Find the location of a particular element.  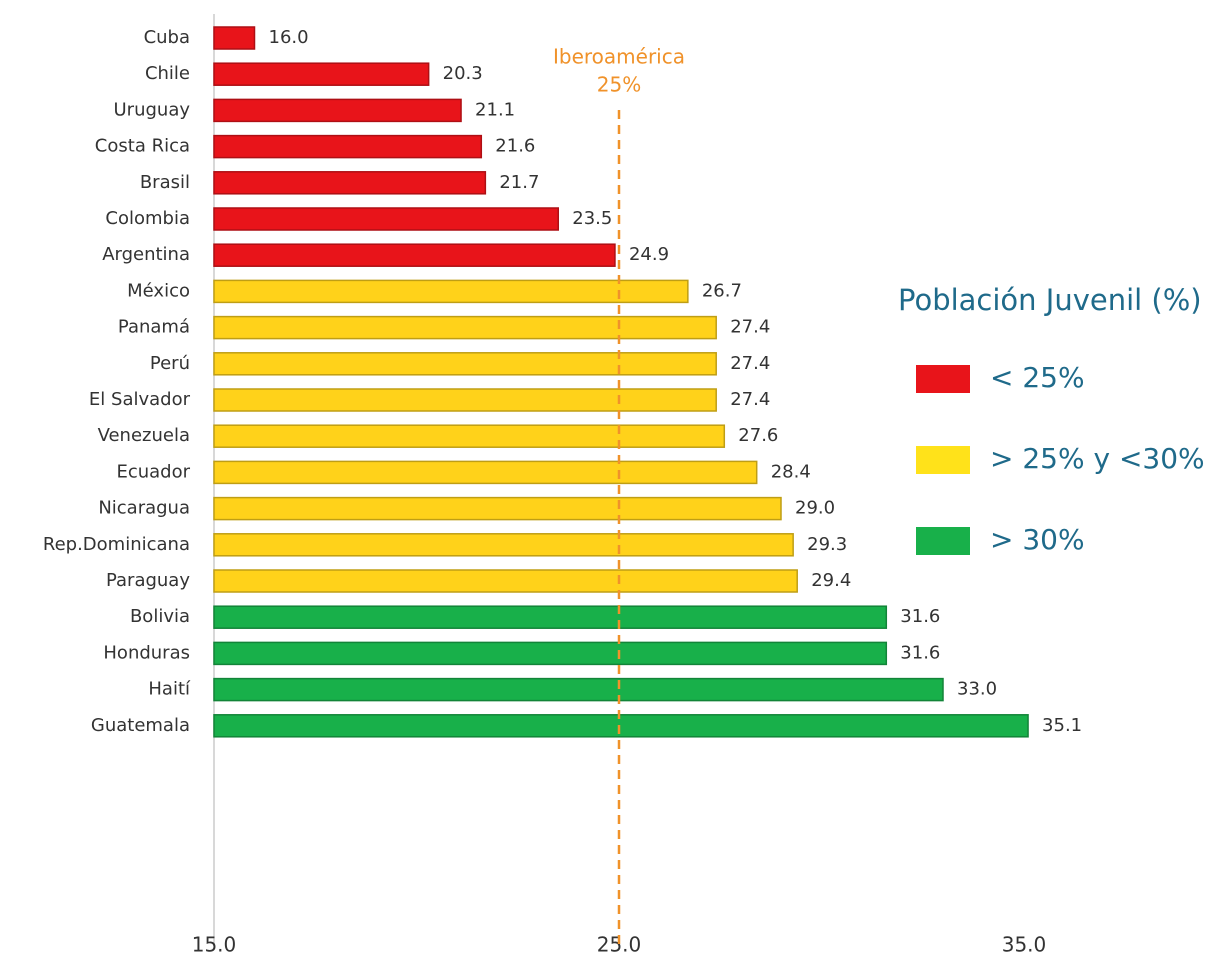

value-label: 21.7 is located at coordinates (519, 182).